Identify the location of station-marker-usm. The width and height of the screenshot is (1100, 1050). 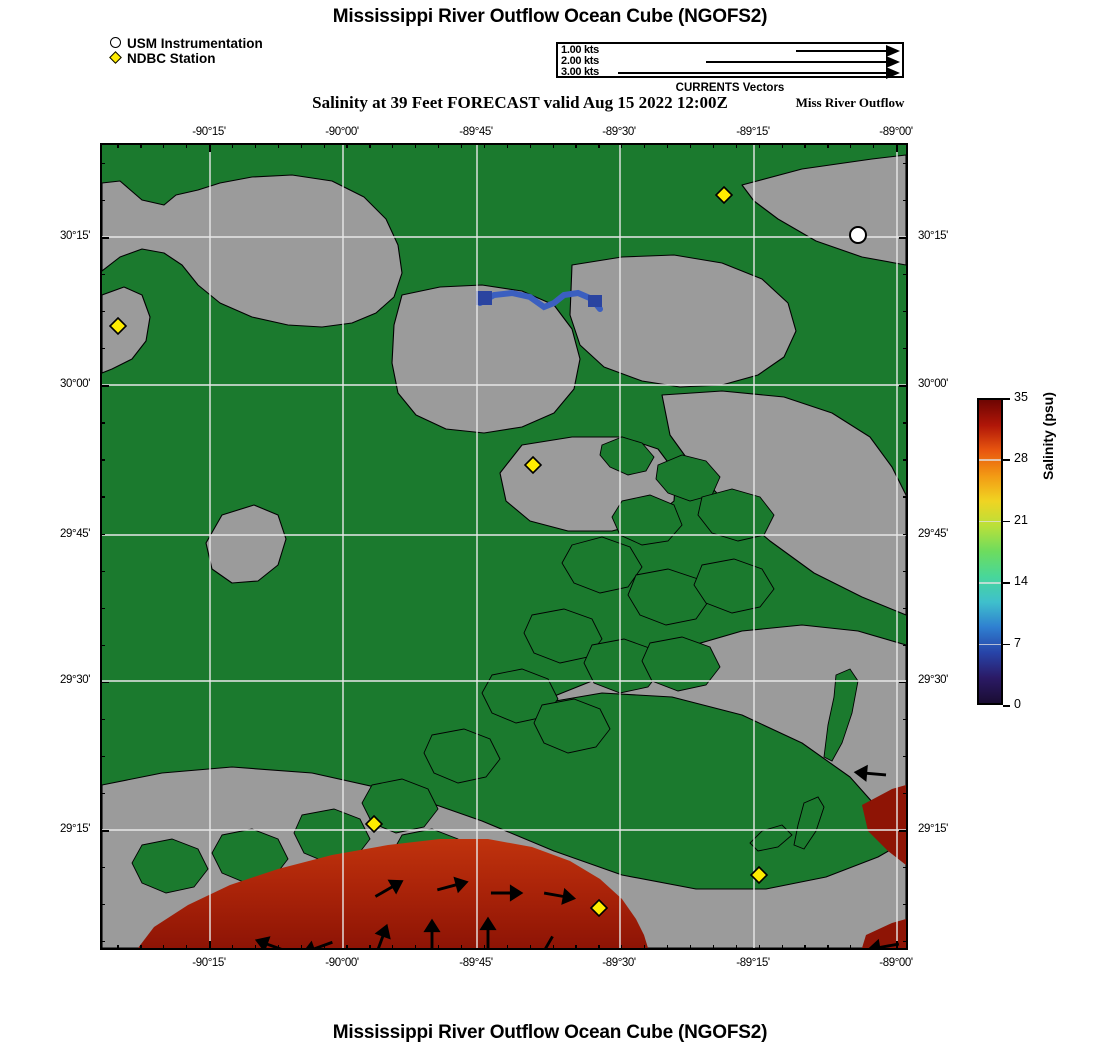
(858, 235).